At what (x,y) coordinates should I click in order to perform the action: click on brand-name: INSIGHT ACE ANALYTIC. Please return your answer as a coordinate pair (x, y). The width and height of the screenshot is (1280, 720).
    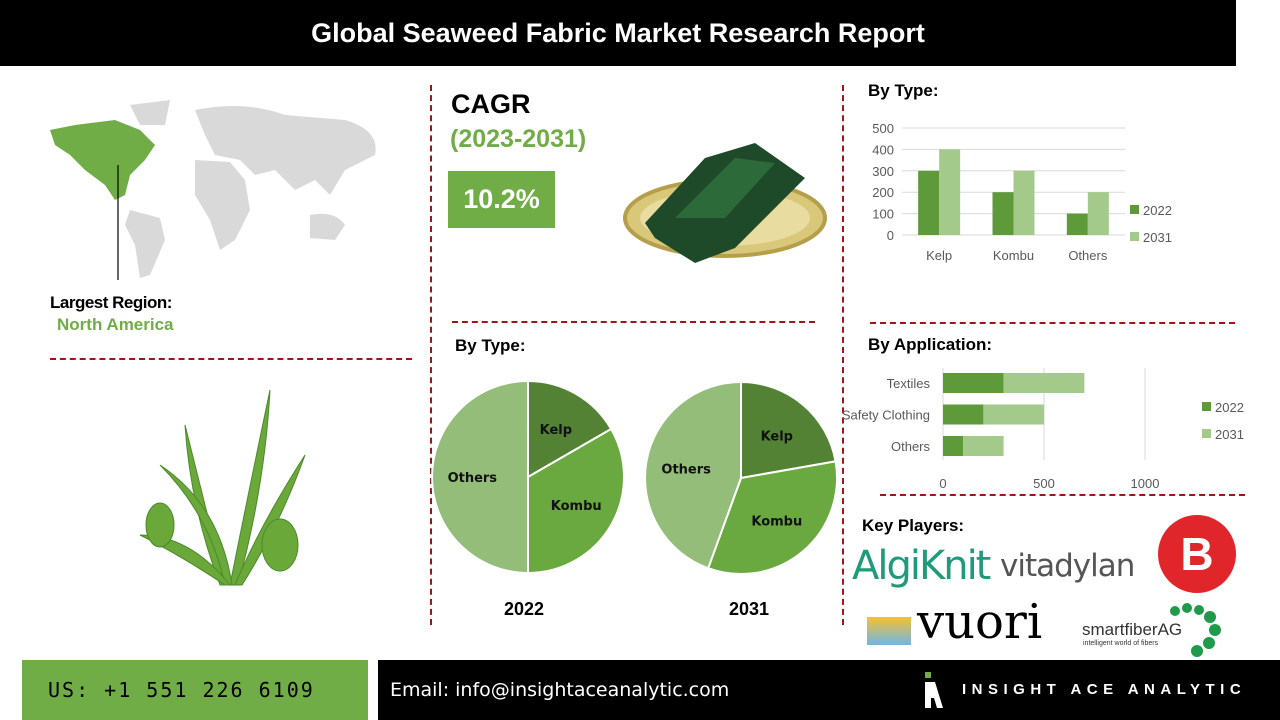
    Looking at the image, I should click on (1104, 689).